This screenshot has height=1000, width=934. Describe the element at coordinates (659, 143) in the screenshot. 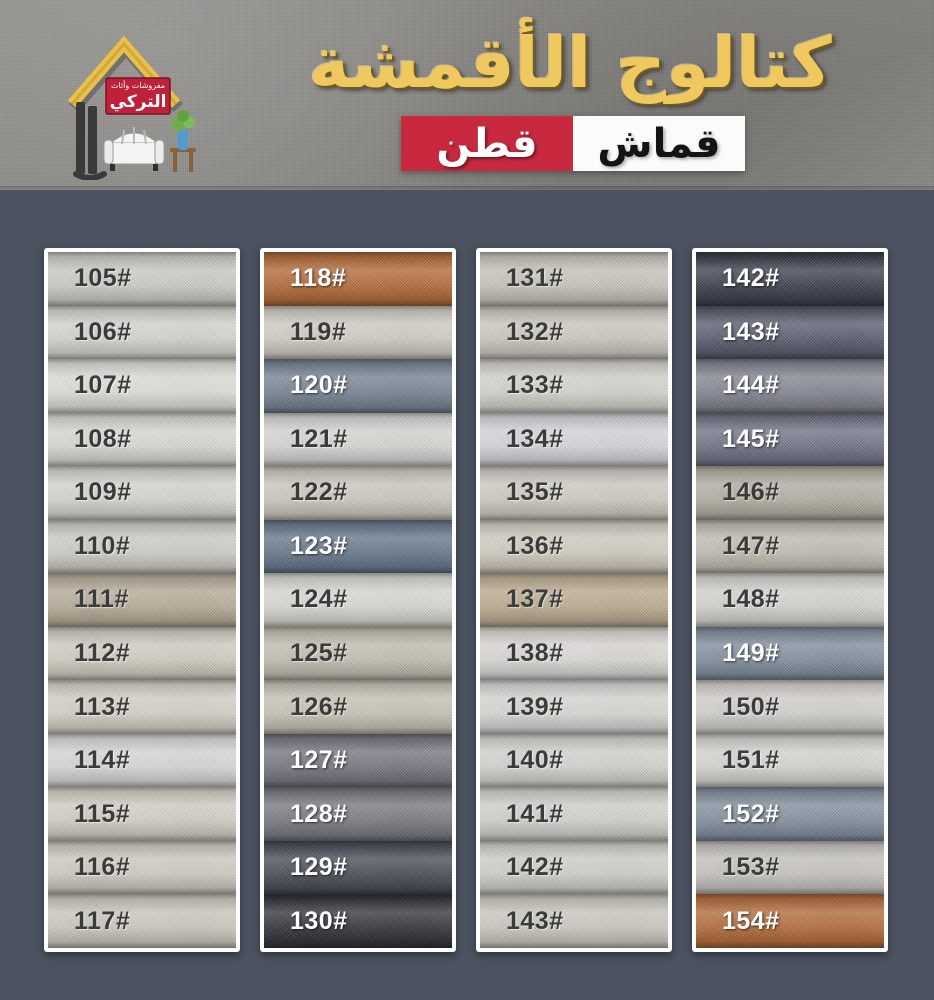

I see `subtitle-fabric-label: قماش` at that location.